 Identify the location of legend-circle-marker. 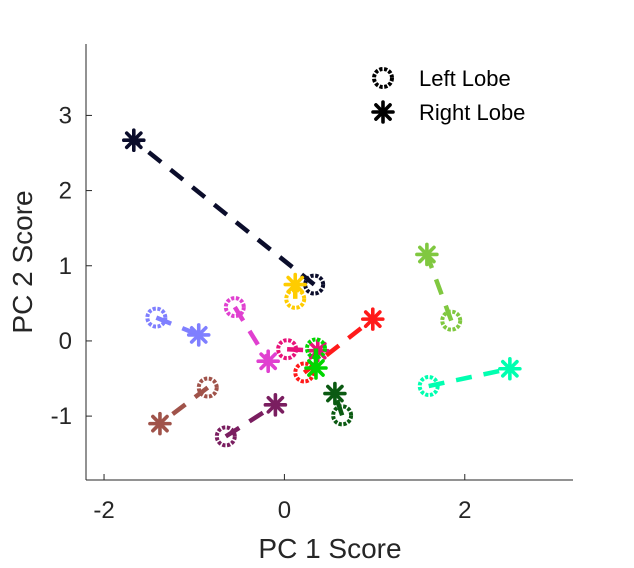
(383, 78).